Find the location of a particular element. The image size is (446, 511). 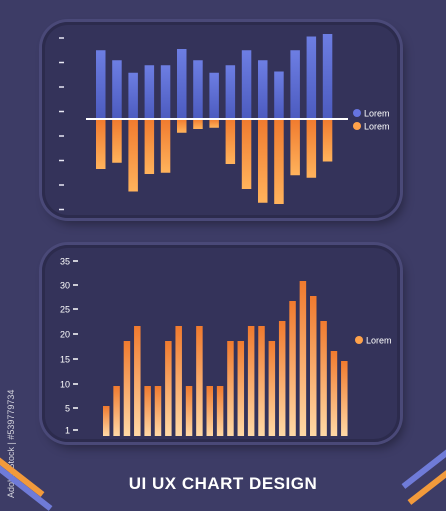

y-tick-label: 30 is located at coordinates (65, 286).